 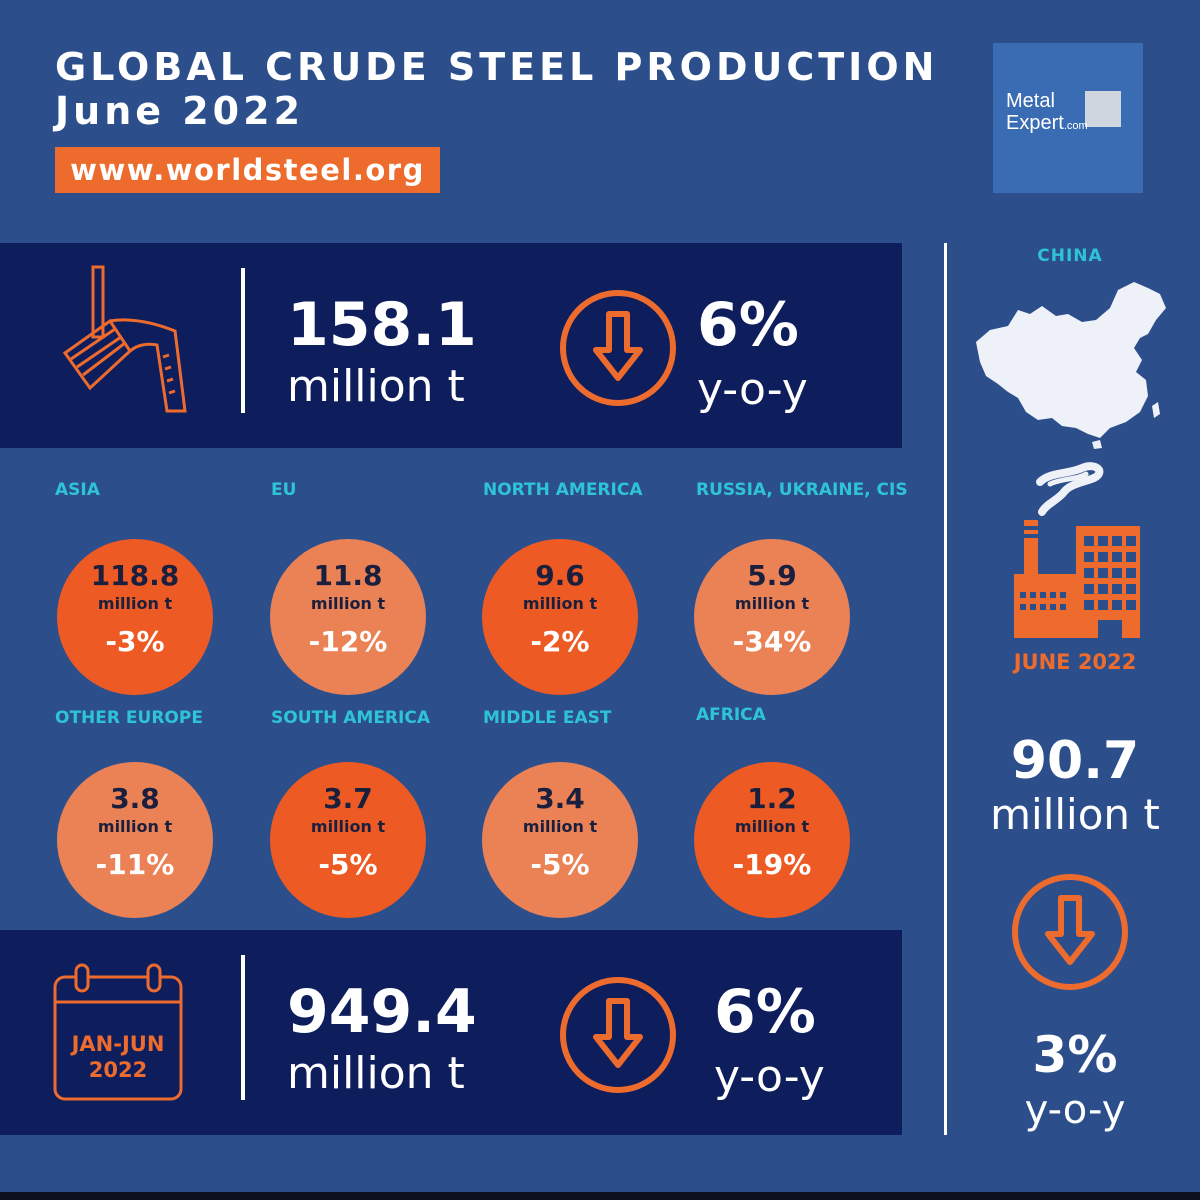 I want to click on ladle-pour-icon, so click(x=124, y=339).